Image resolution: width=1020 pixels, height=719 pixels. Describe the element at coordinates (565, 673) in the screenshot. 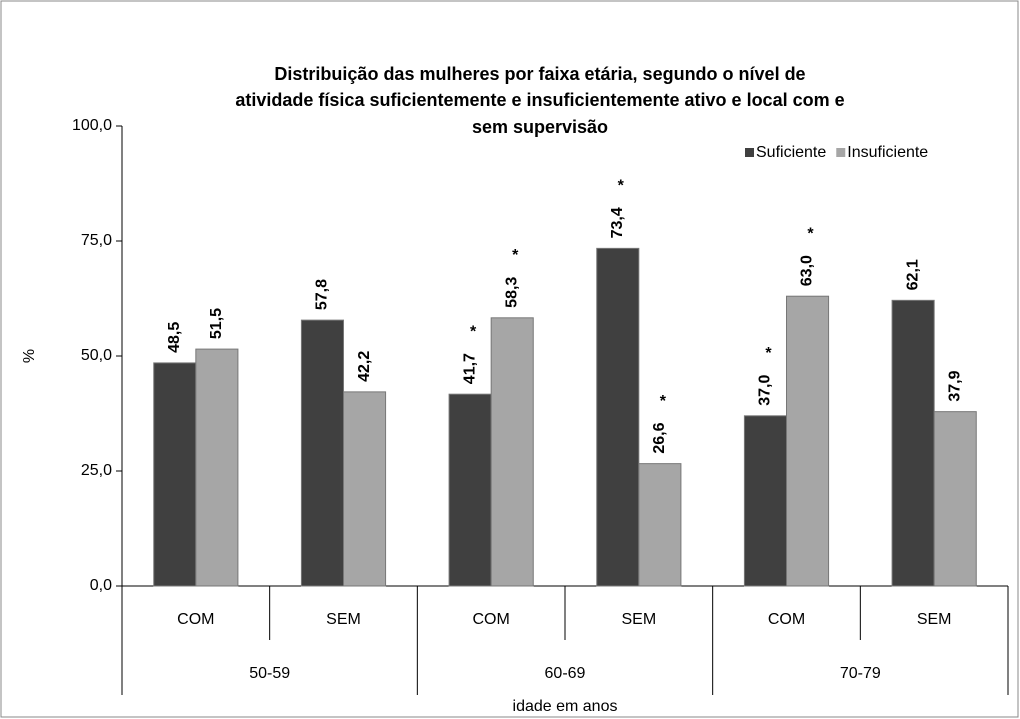

I see `group-label: 60-69` at that location.